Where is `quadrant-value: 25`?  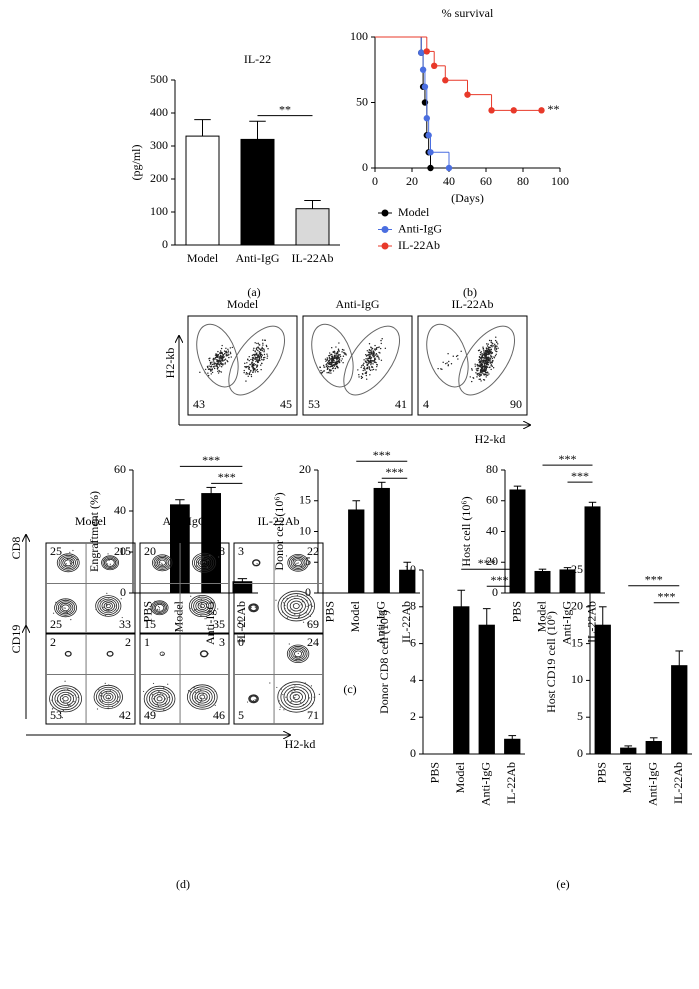 quadrant-value: 25 is located at coordinates (56, 624).